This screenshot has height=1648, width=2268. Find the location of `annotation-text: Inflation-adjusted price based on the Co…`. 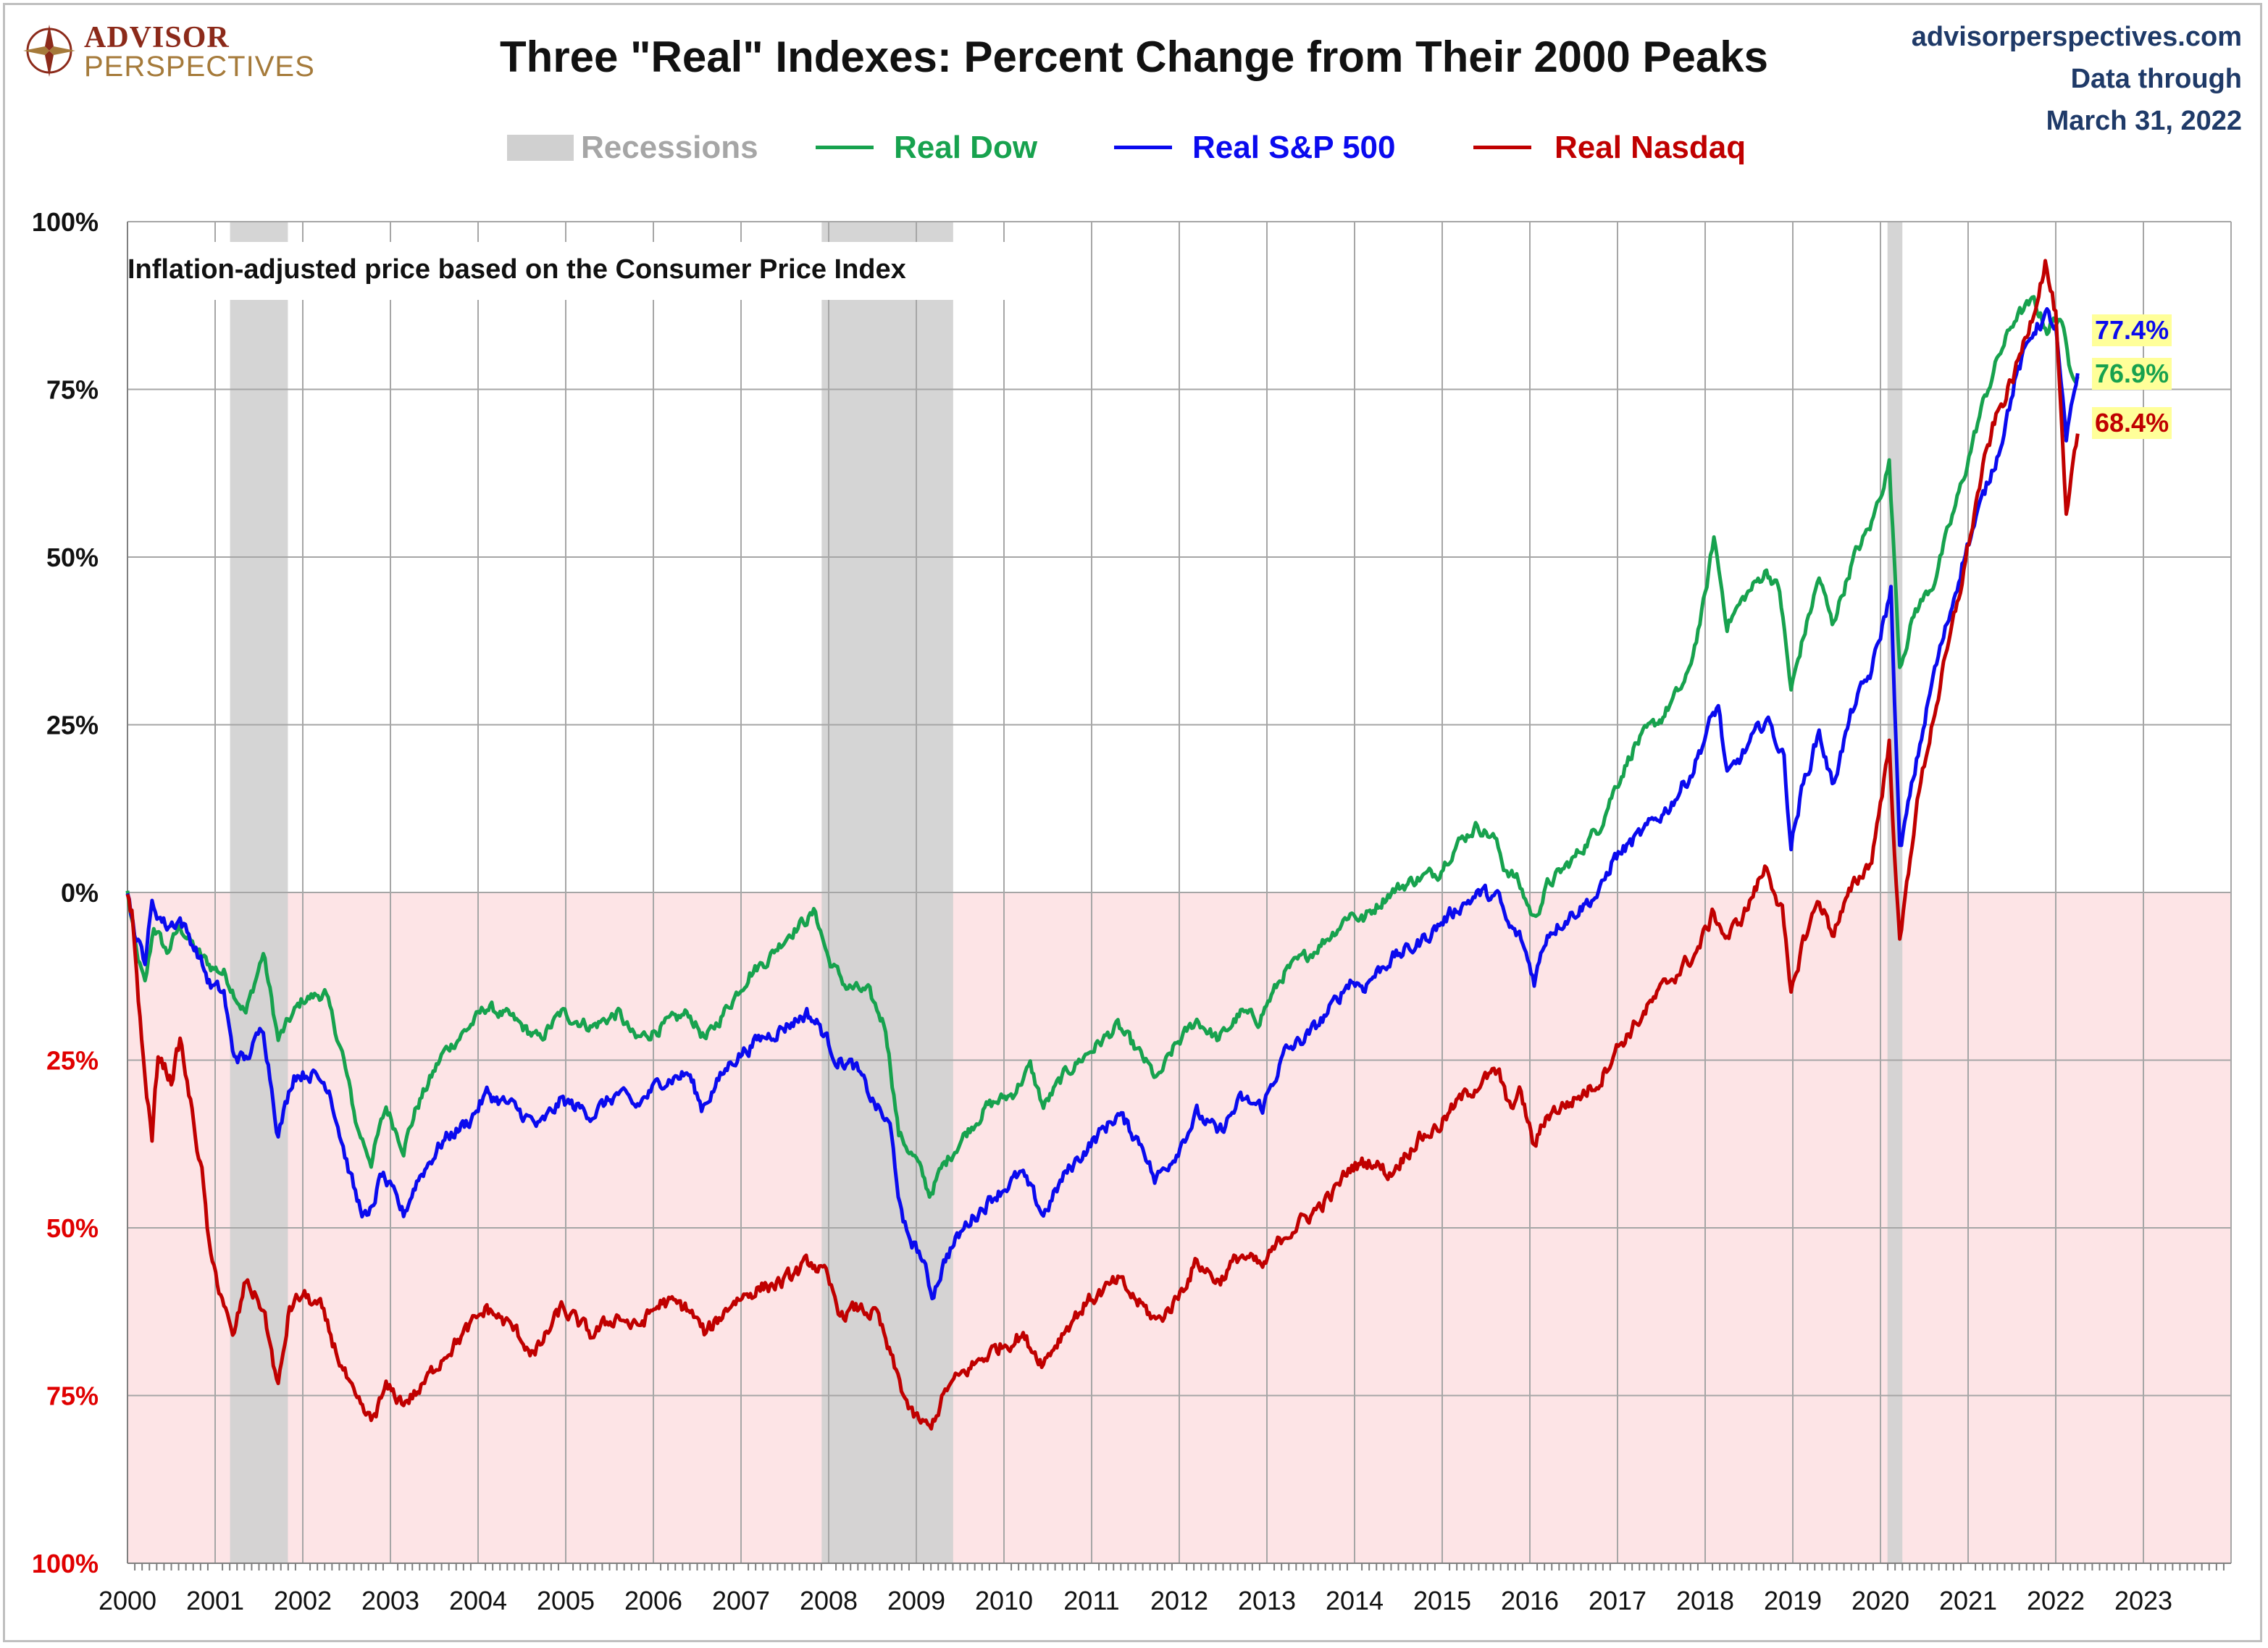

annotation-text: Inflation-adjusted price based on the Co… is located at coordinates (517, 269).